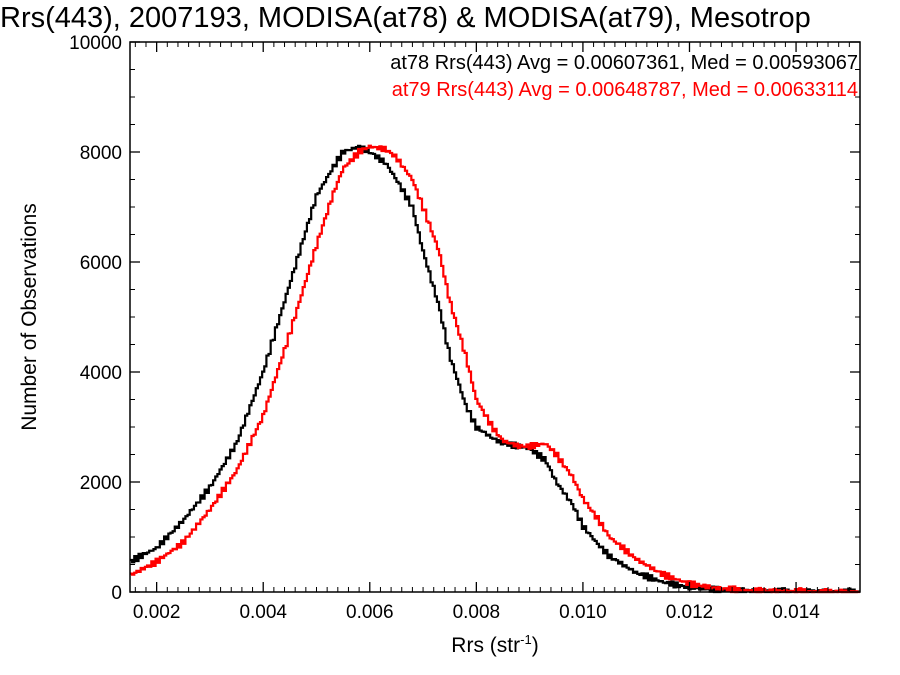 The image size is (900, 675). I want to click on x-tick-label: 0.014, so click(796, 612).